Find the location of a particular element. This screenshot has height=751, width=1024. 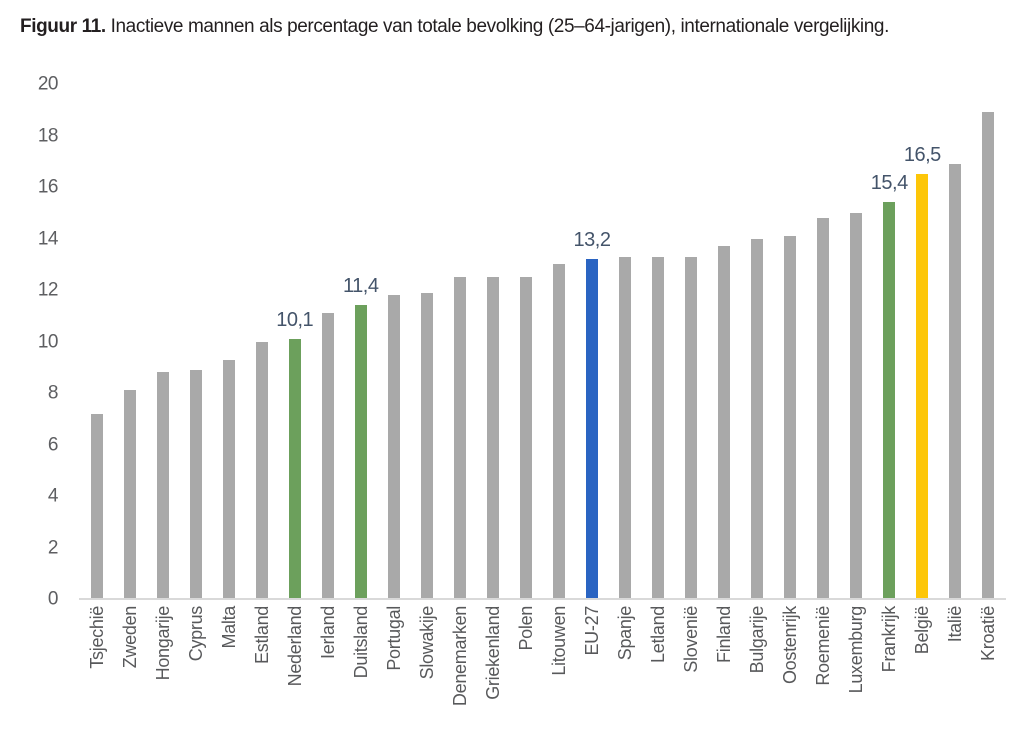

value-label: 16,5 is located at coordinates (922, 155).